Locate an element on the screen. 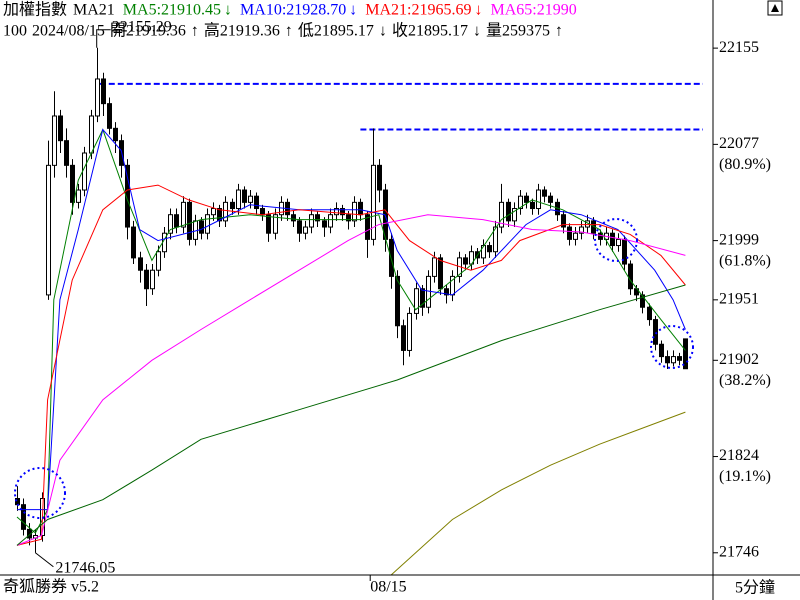 Image resolution: width=800 pixels, height=600 pixels. info-item: ↓ is located at coordinates (477, 31).